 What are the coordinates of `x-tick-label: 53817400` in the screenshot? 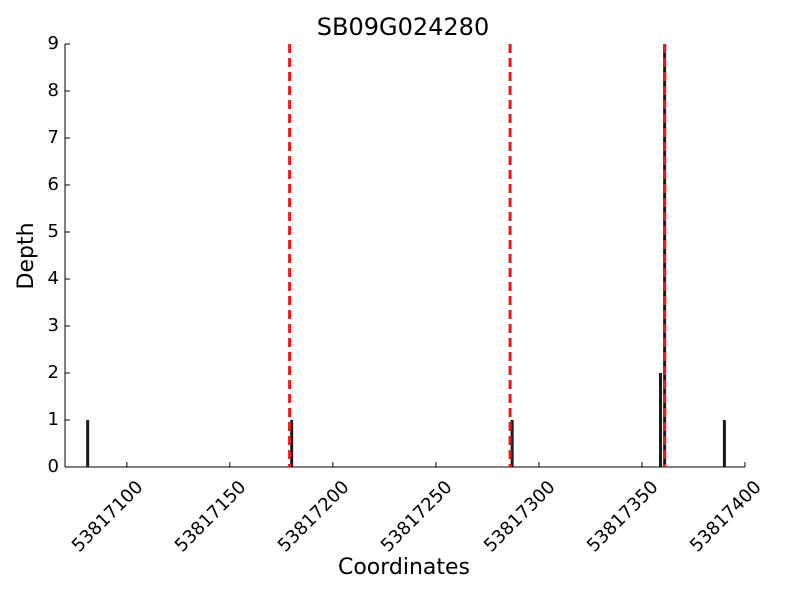 It's located at (726, 517).